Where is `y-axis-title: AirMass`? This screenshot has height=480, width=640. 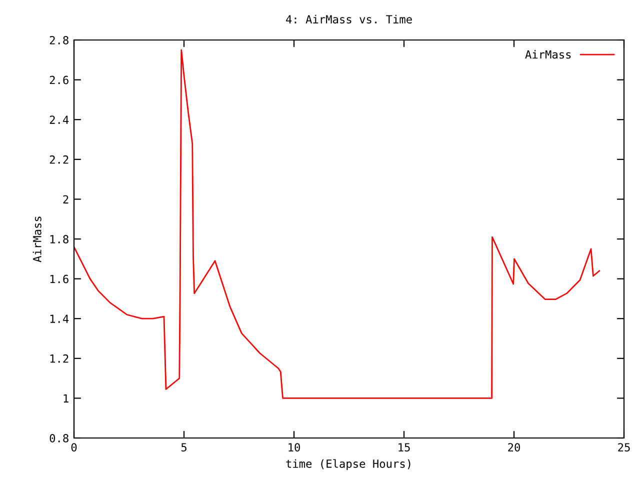 y-axis-title: AirMass is located at coordinates (37, 239).